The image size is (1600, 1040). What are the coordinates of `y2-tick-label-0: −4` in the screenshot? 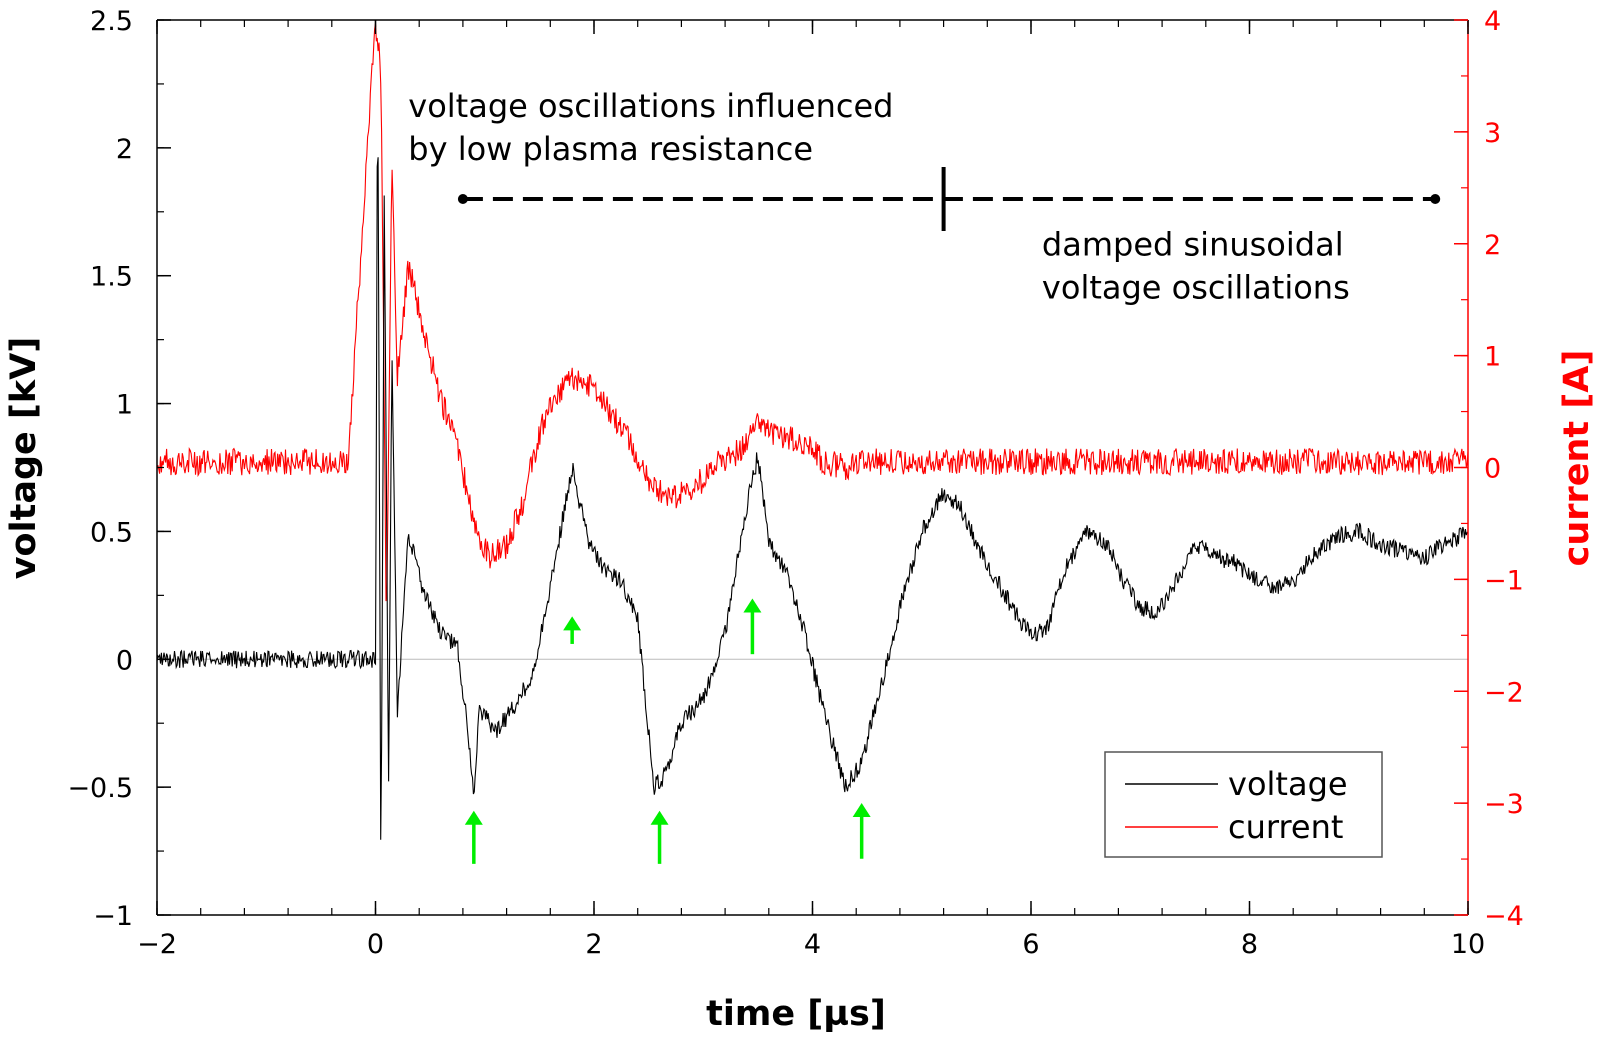 It's located at (1504, 916).